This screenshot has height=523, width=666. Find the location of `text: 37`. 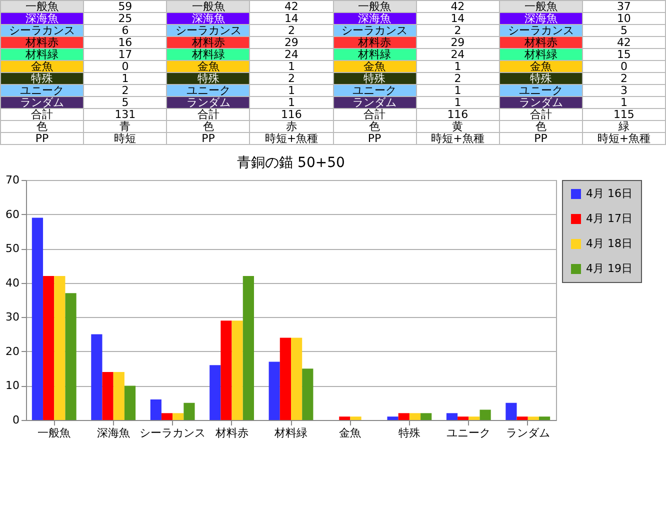

text: 37 is located at coordinates (624, 6).